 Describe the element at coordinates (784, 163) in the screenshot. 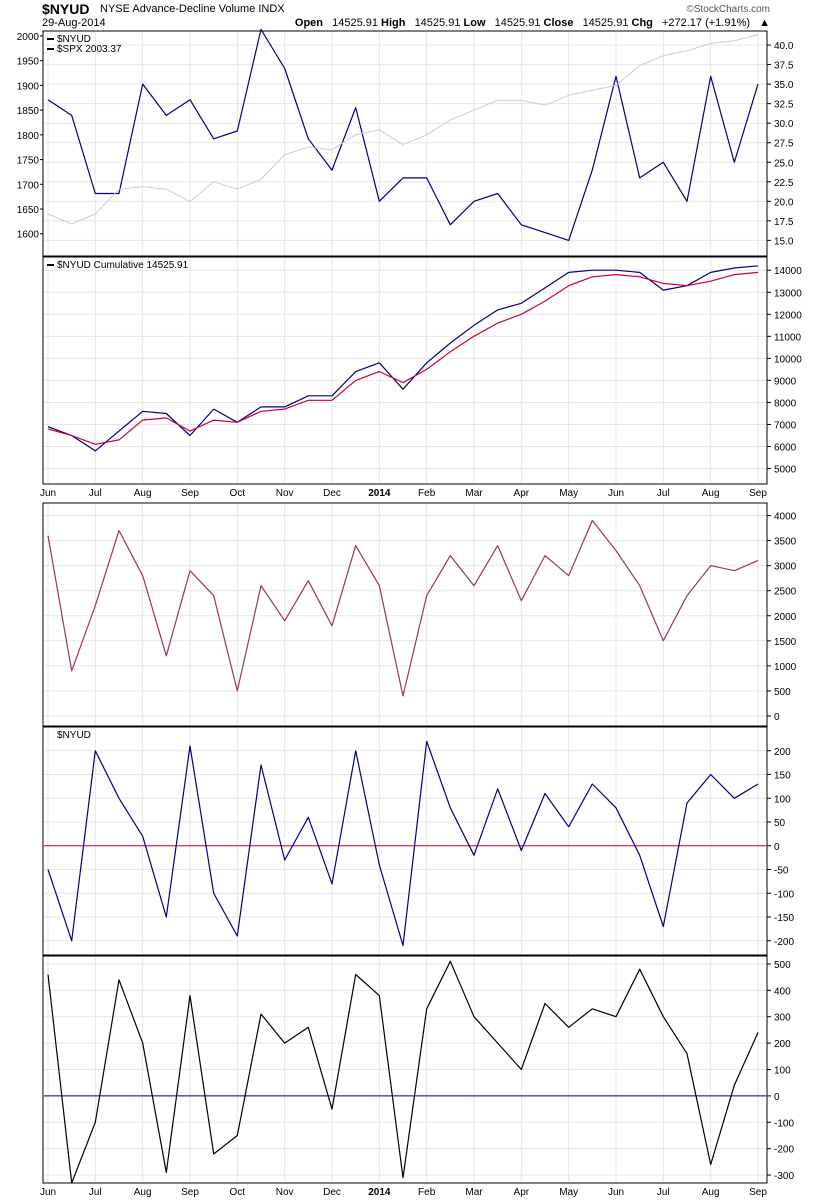

I see `right-axis-label: 25.0` at that location.